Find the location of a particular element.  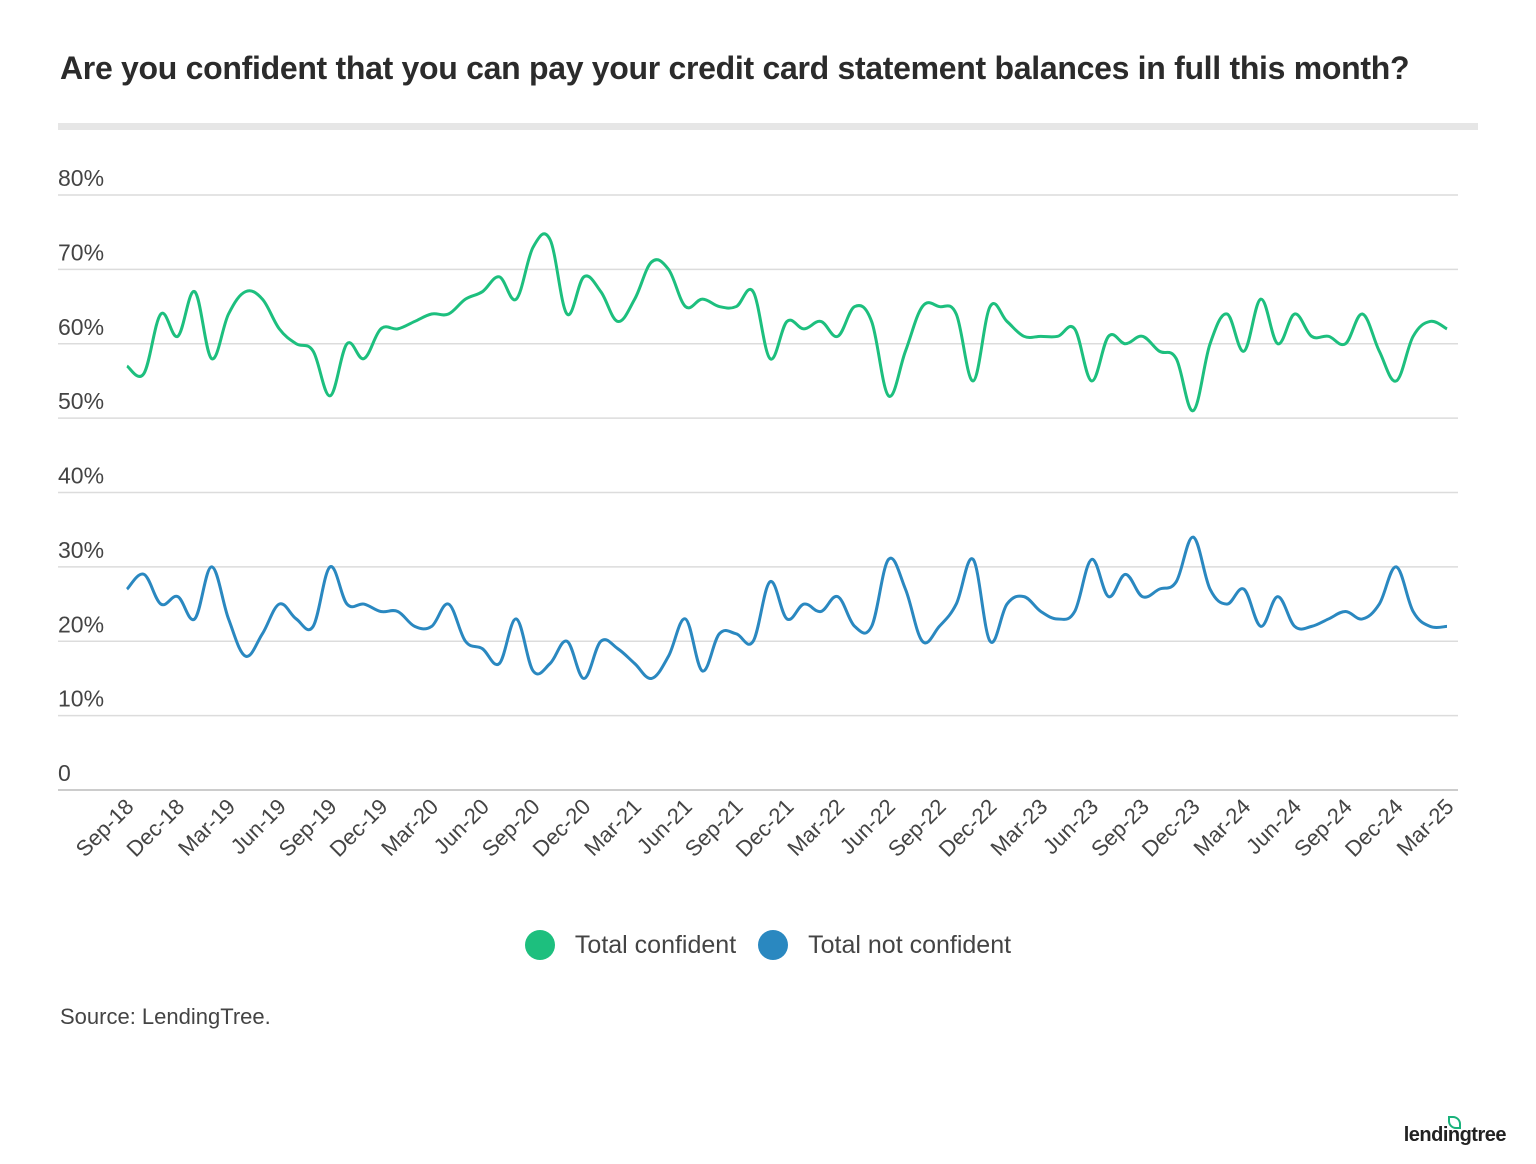

legend-item-not-confident: Total not confident is located at coordinates (884, 945).